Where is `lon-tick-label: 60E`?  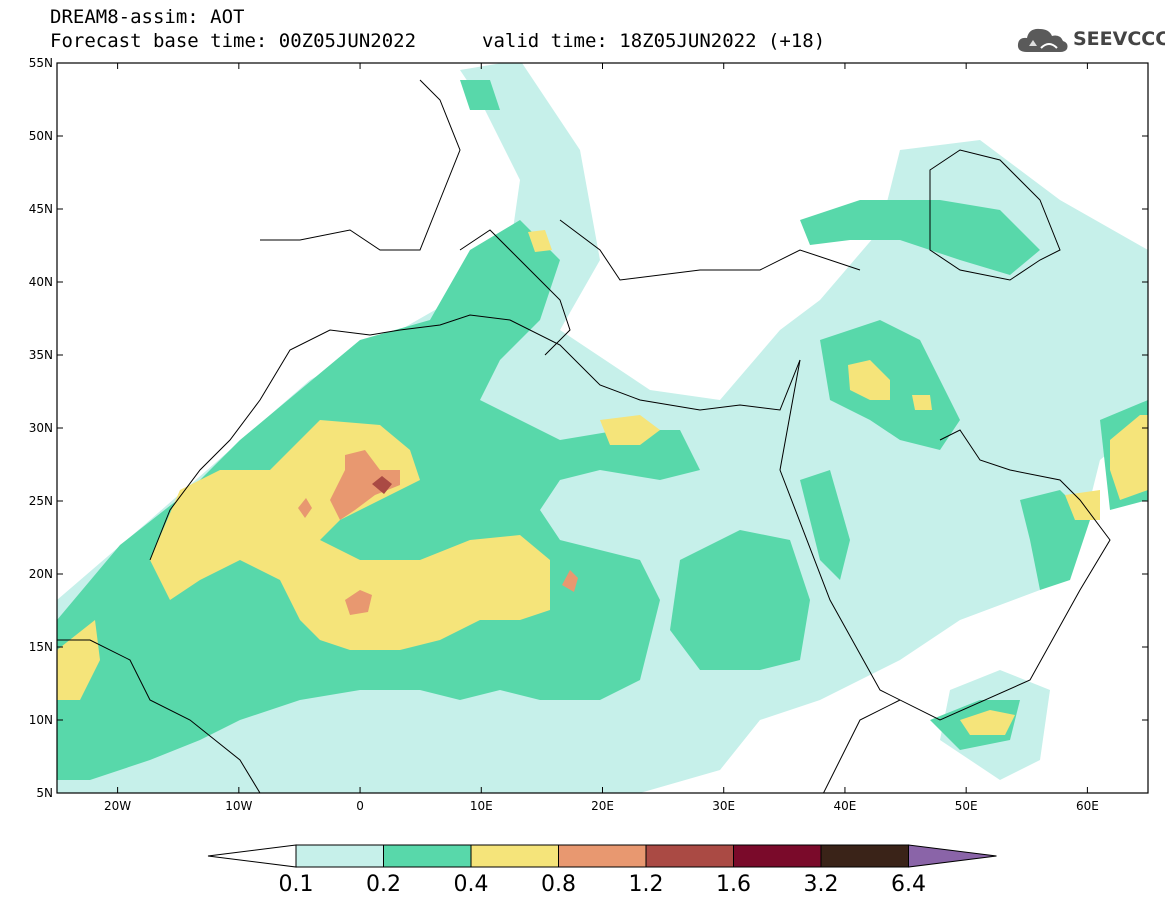 lon-tick-label: 60E is located at coordinates (1087, 806).